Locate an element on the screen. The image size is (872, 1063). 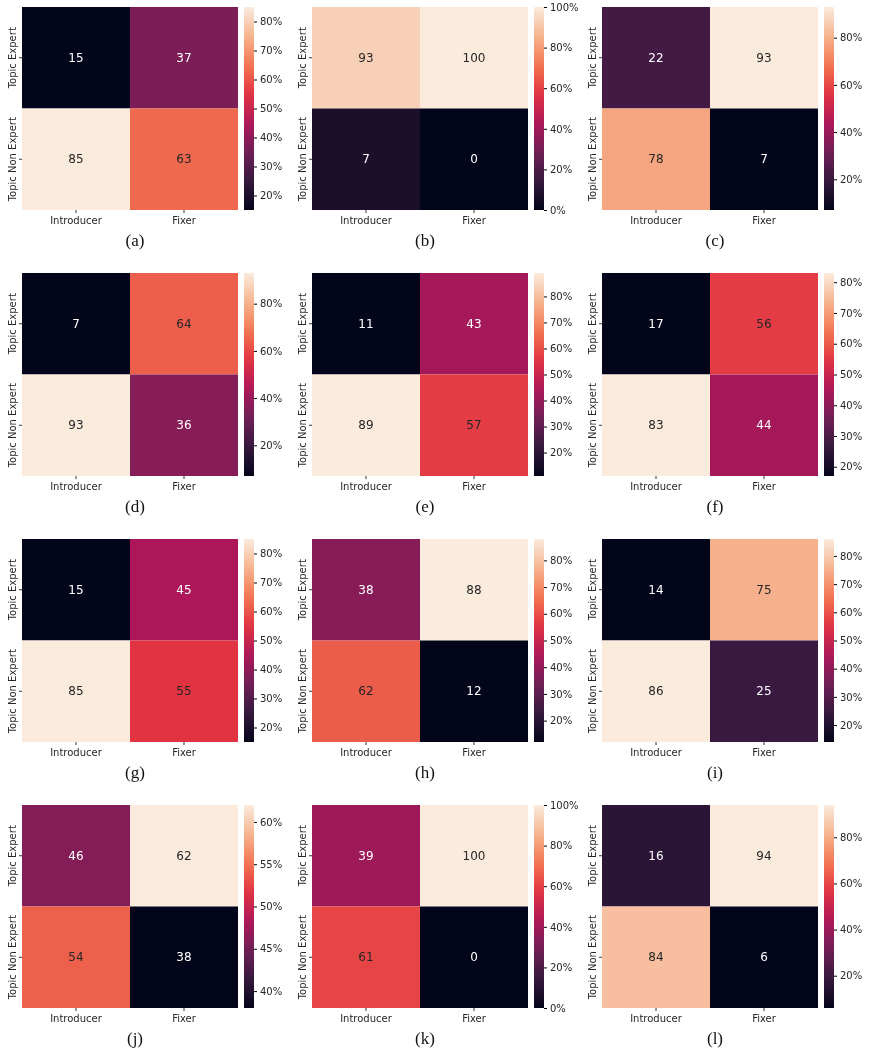
data-label: 36 is located at coordinates (184, 425).